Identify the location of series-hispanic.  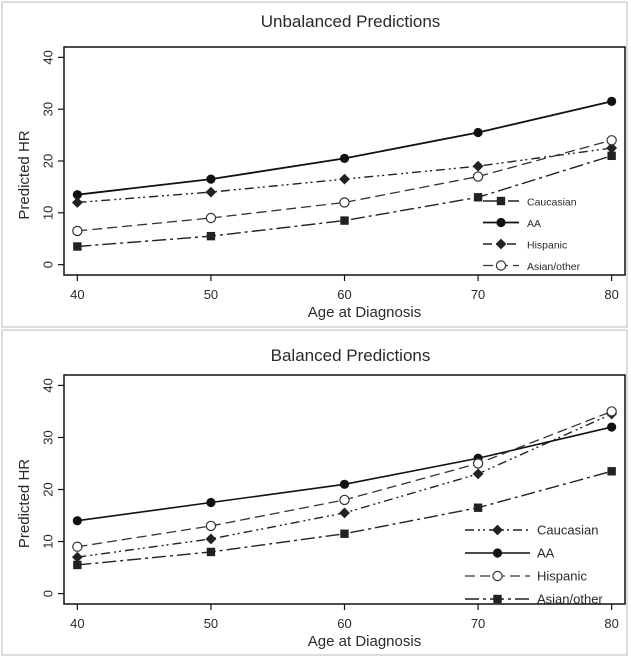
(344, 175).